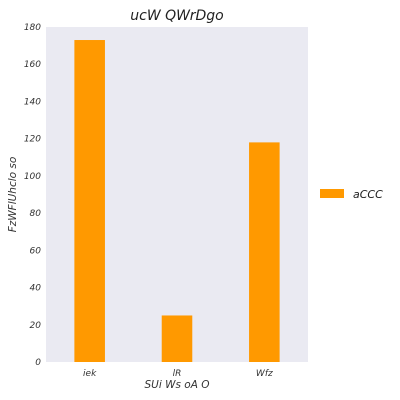 Image resolution: width=400 pixels, height=400 pixels. What do you see at coordinates (36, 289) in the screenshot?
I see `y-tick-label: 40` at bounding box center [36, 289].